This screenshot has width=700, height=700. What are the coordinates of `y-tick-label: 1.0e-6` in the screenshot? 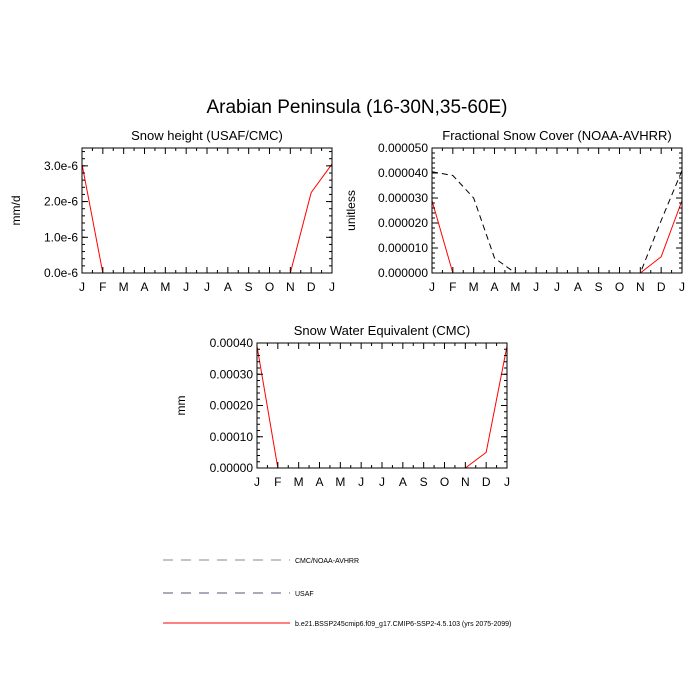 It's located at (61, 237).